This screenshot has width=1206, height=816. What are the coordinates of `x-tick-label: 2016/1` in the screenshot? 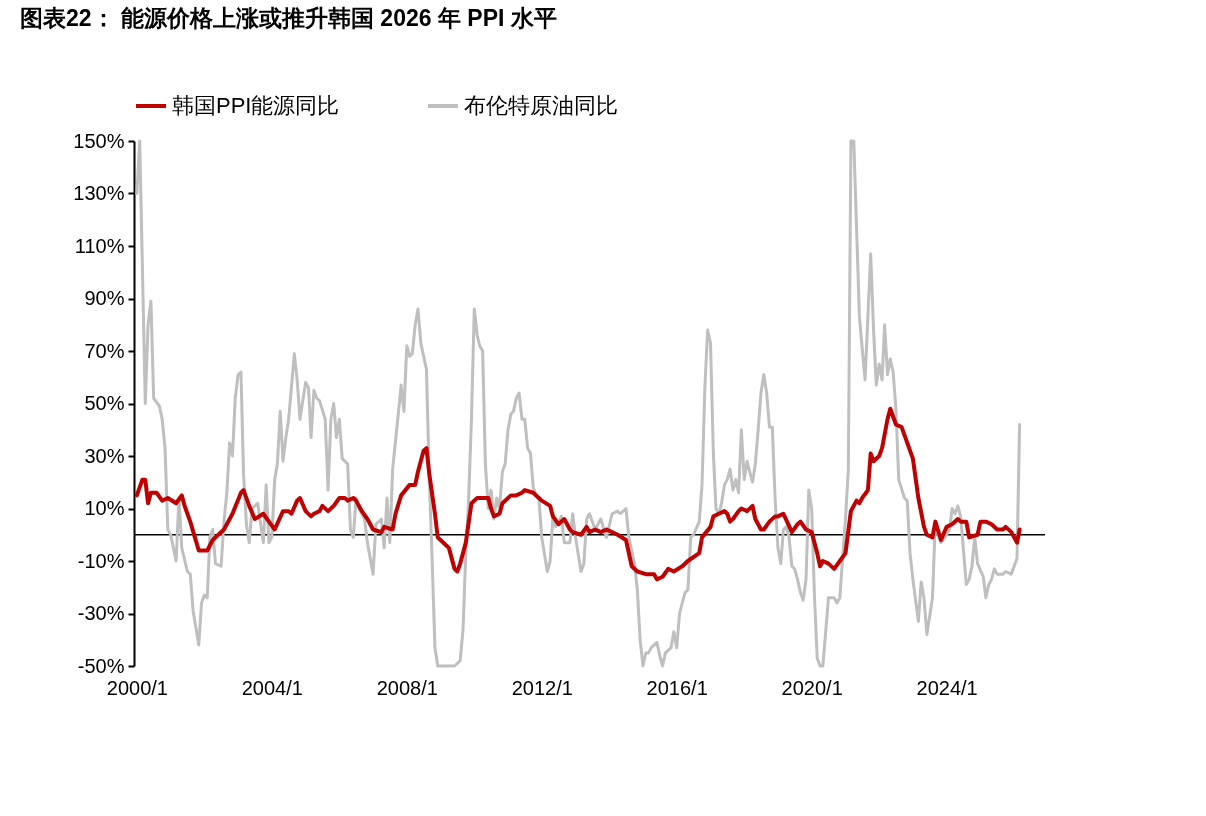 It's located at (677, 687).